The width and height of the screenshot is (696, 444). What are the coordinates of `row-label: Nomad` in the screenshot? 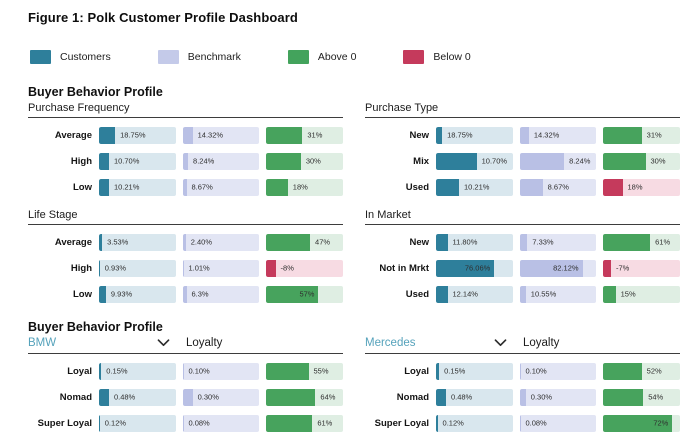 It's located at (75, 397).